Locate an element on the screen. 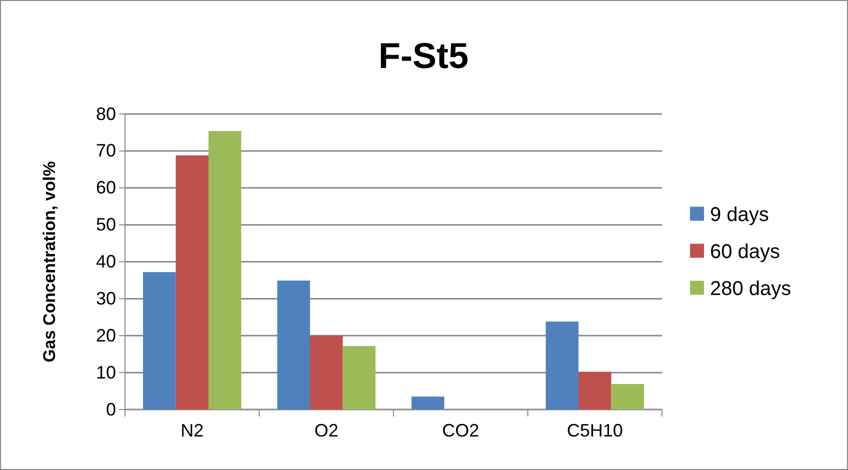  y-axis-title: Gas Concentration, vol% is located at coordinates (49, 261).